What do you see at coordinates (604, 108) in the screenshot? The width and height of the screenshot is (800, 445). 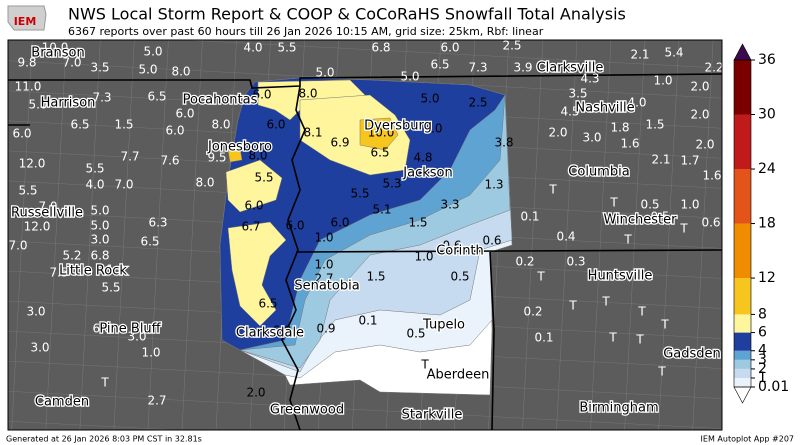 I see `city-label: Nashville` at bounding box center [604, 108].